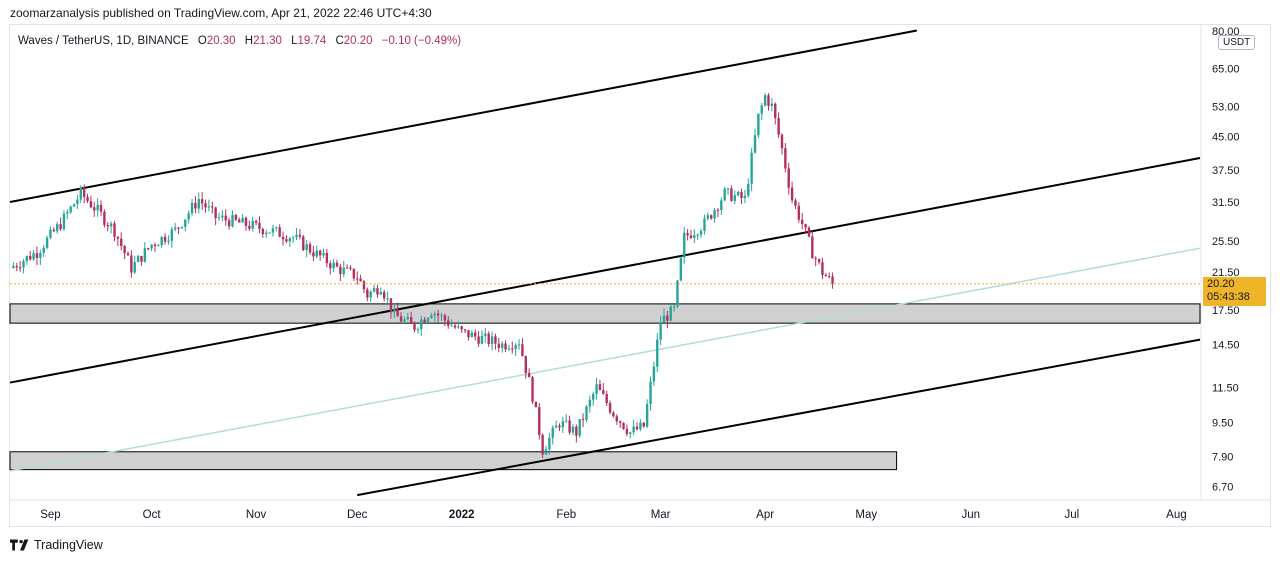 The height and width of the screenshot is (563, 1280). What do you see at coordinates (1228, 297) in the screenshot?
I see `bar-countdown: 05:43:38` at bounding box center [1228, 297].